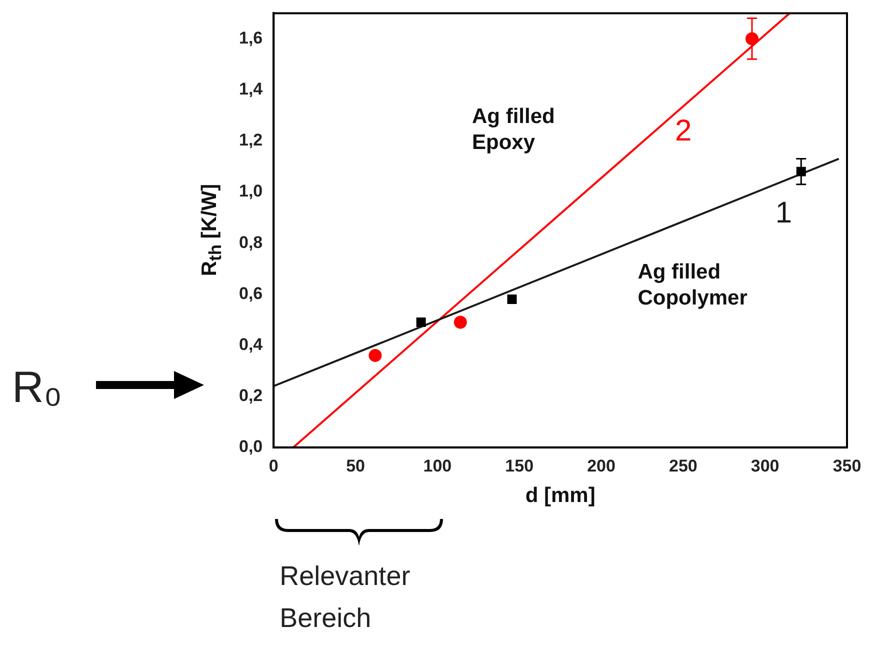 The width and height of the screenshot is (871, 653). What do you see at coordinates (356, 466) in the screenshot?
I see `x-tick-label: 50` at bounding box center [356, 466].